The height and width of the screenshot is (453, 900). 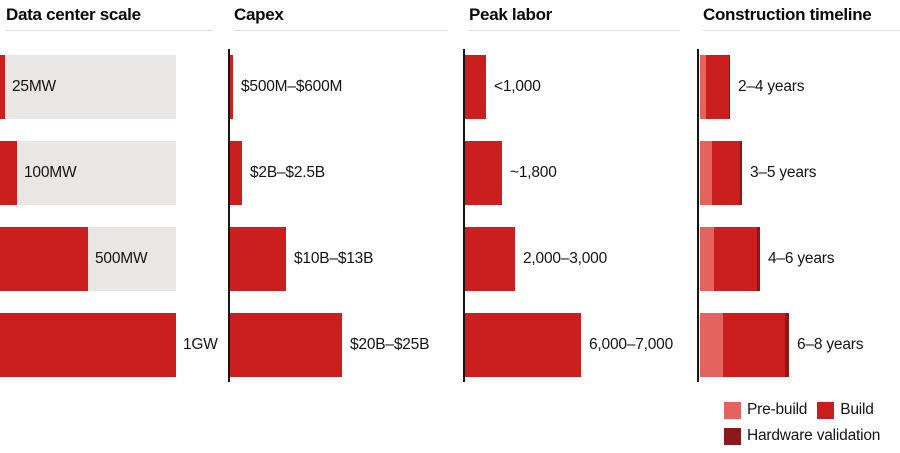 What do you see at coordinates (334, 258) in the screenshot?
I see `bar-label: $10B–$13B` at bounding box center [334, 258].